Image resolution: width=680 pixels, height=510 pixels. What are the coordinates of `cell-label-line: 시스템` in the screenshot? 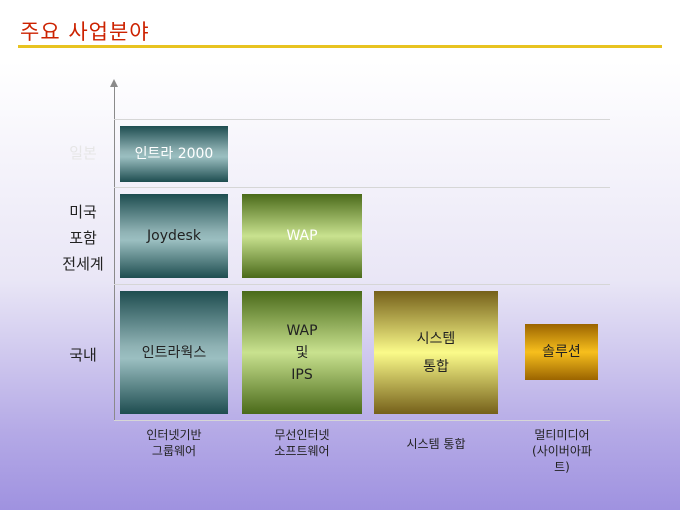 It's located at (436, 338).